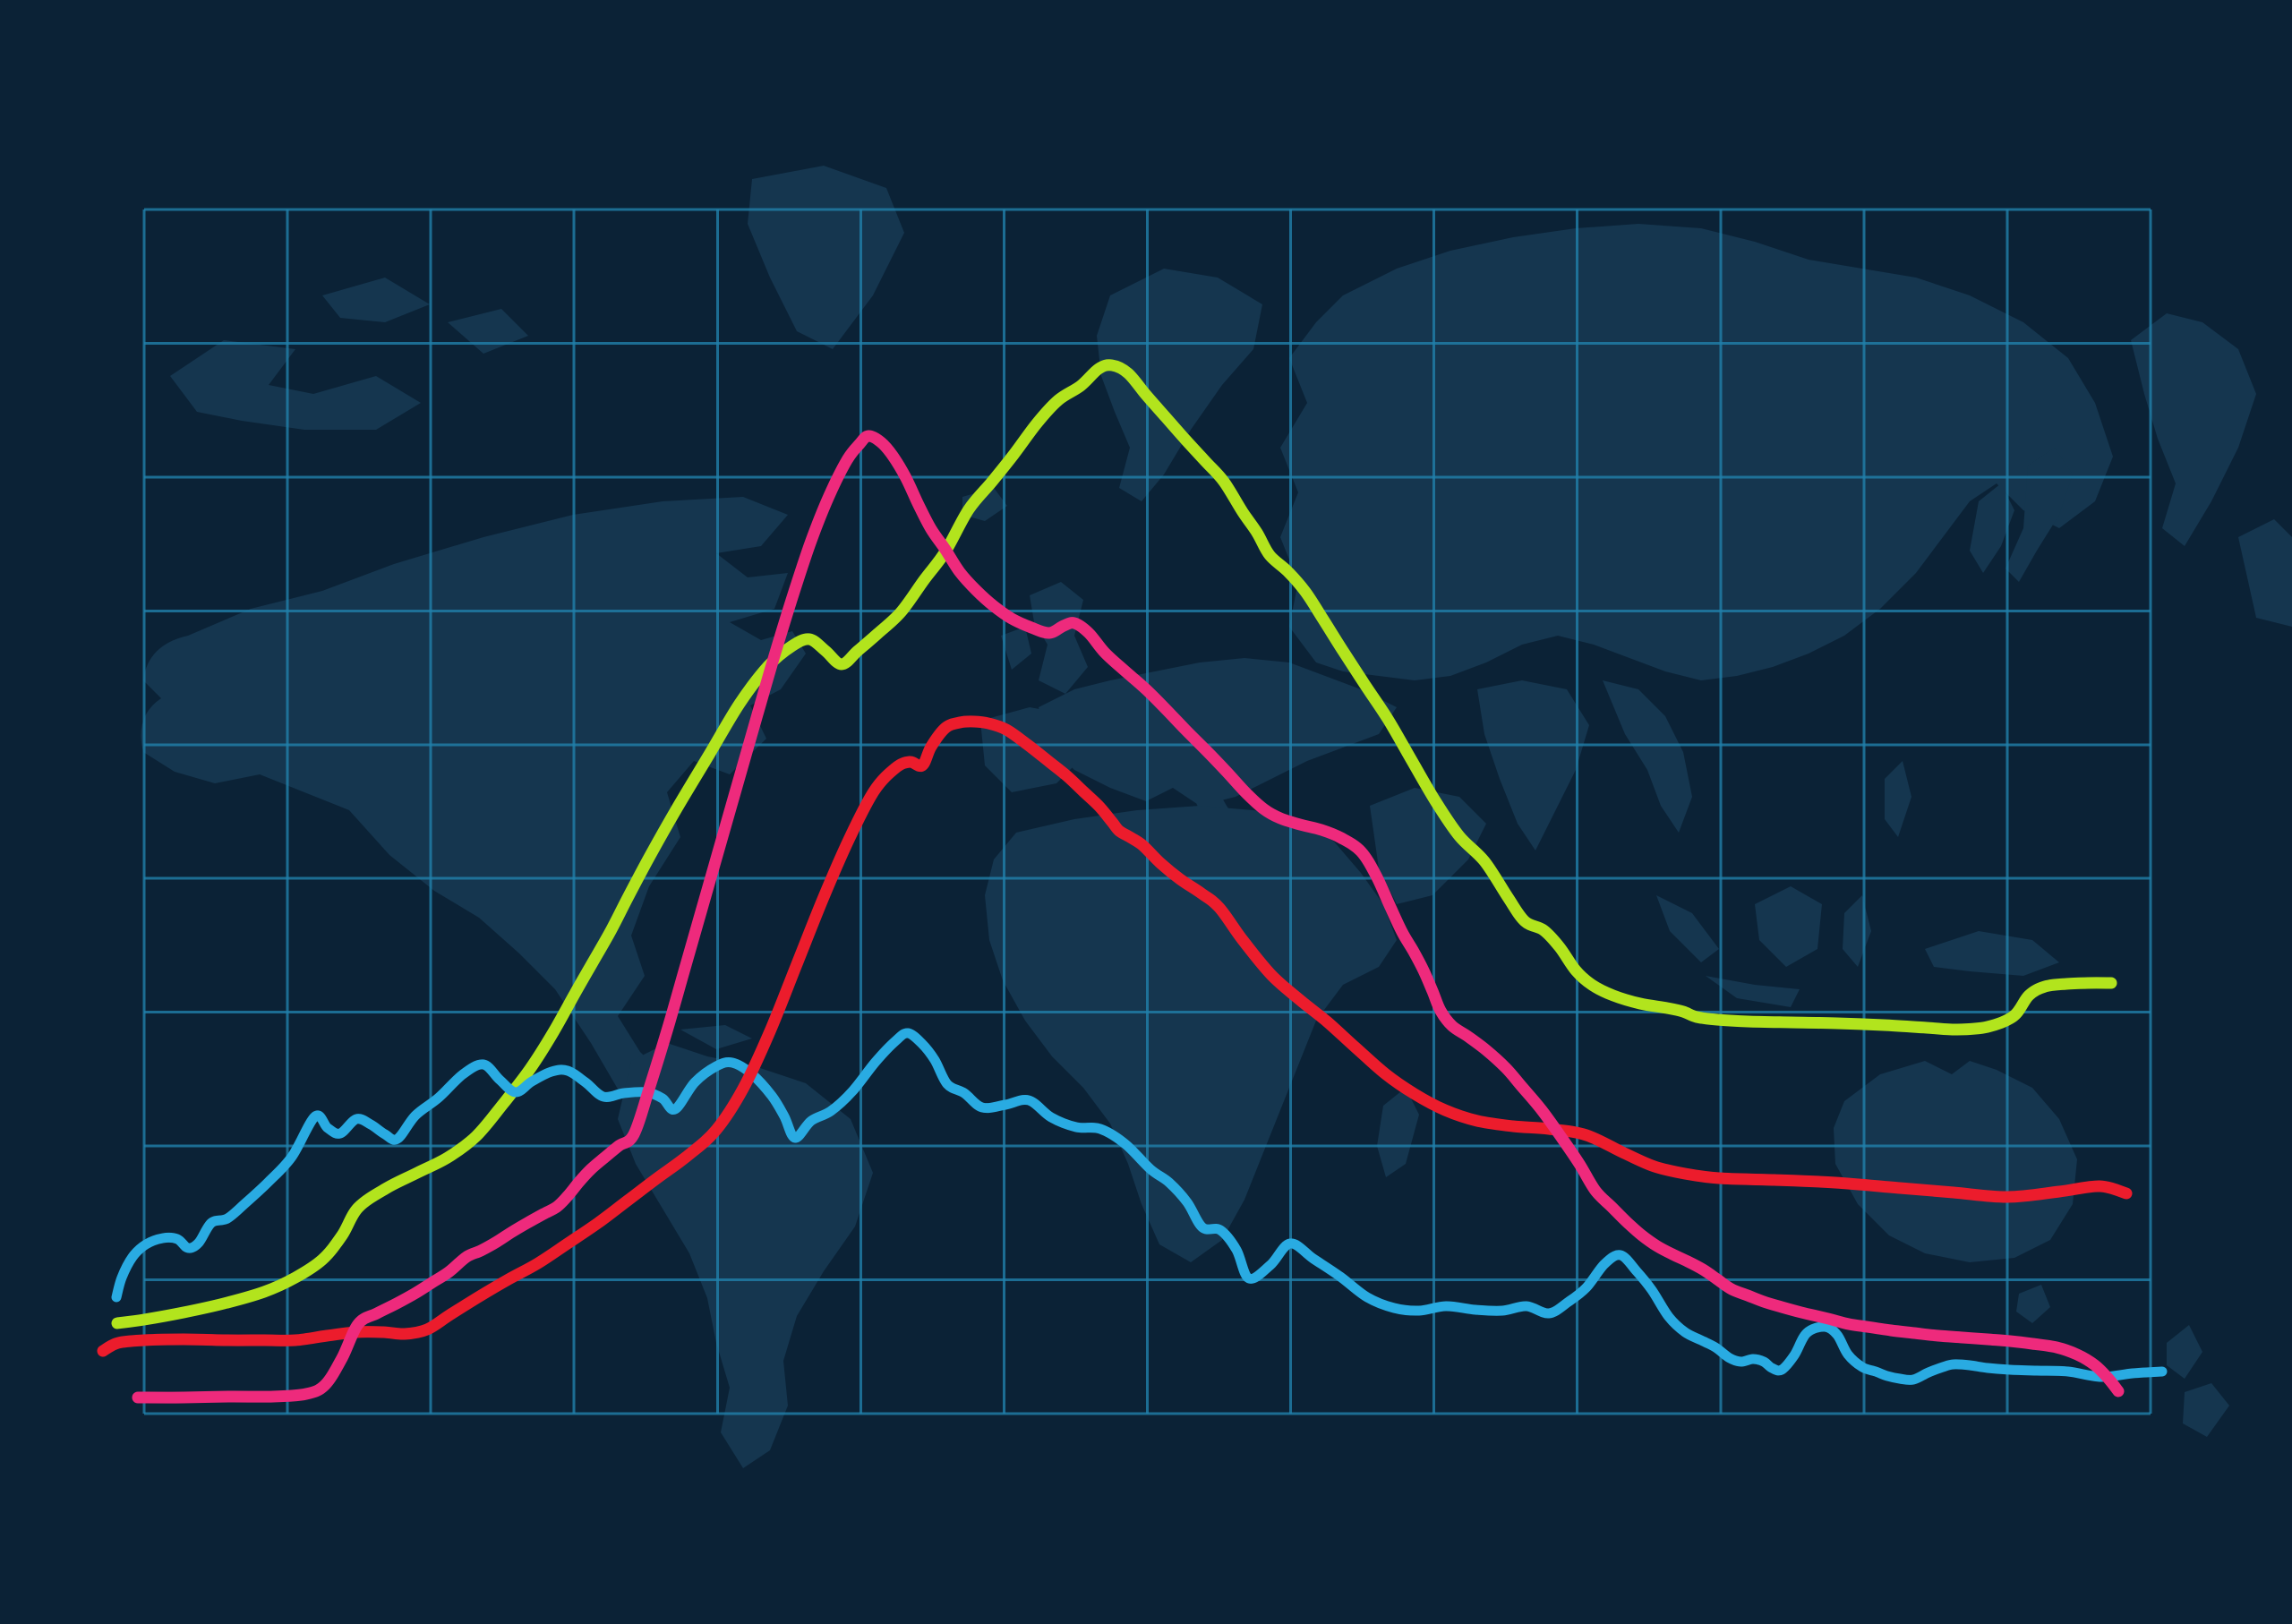 The image size is (2292, 1624). Describe the element at coordinates (1647, 756) in the screenshot. I see `landmass-indochina` at that location.